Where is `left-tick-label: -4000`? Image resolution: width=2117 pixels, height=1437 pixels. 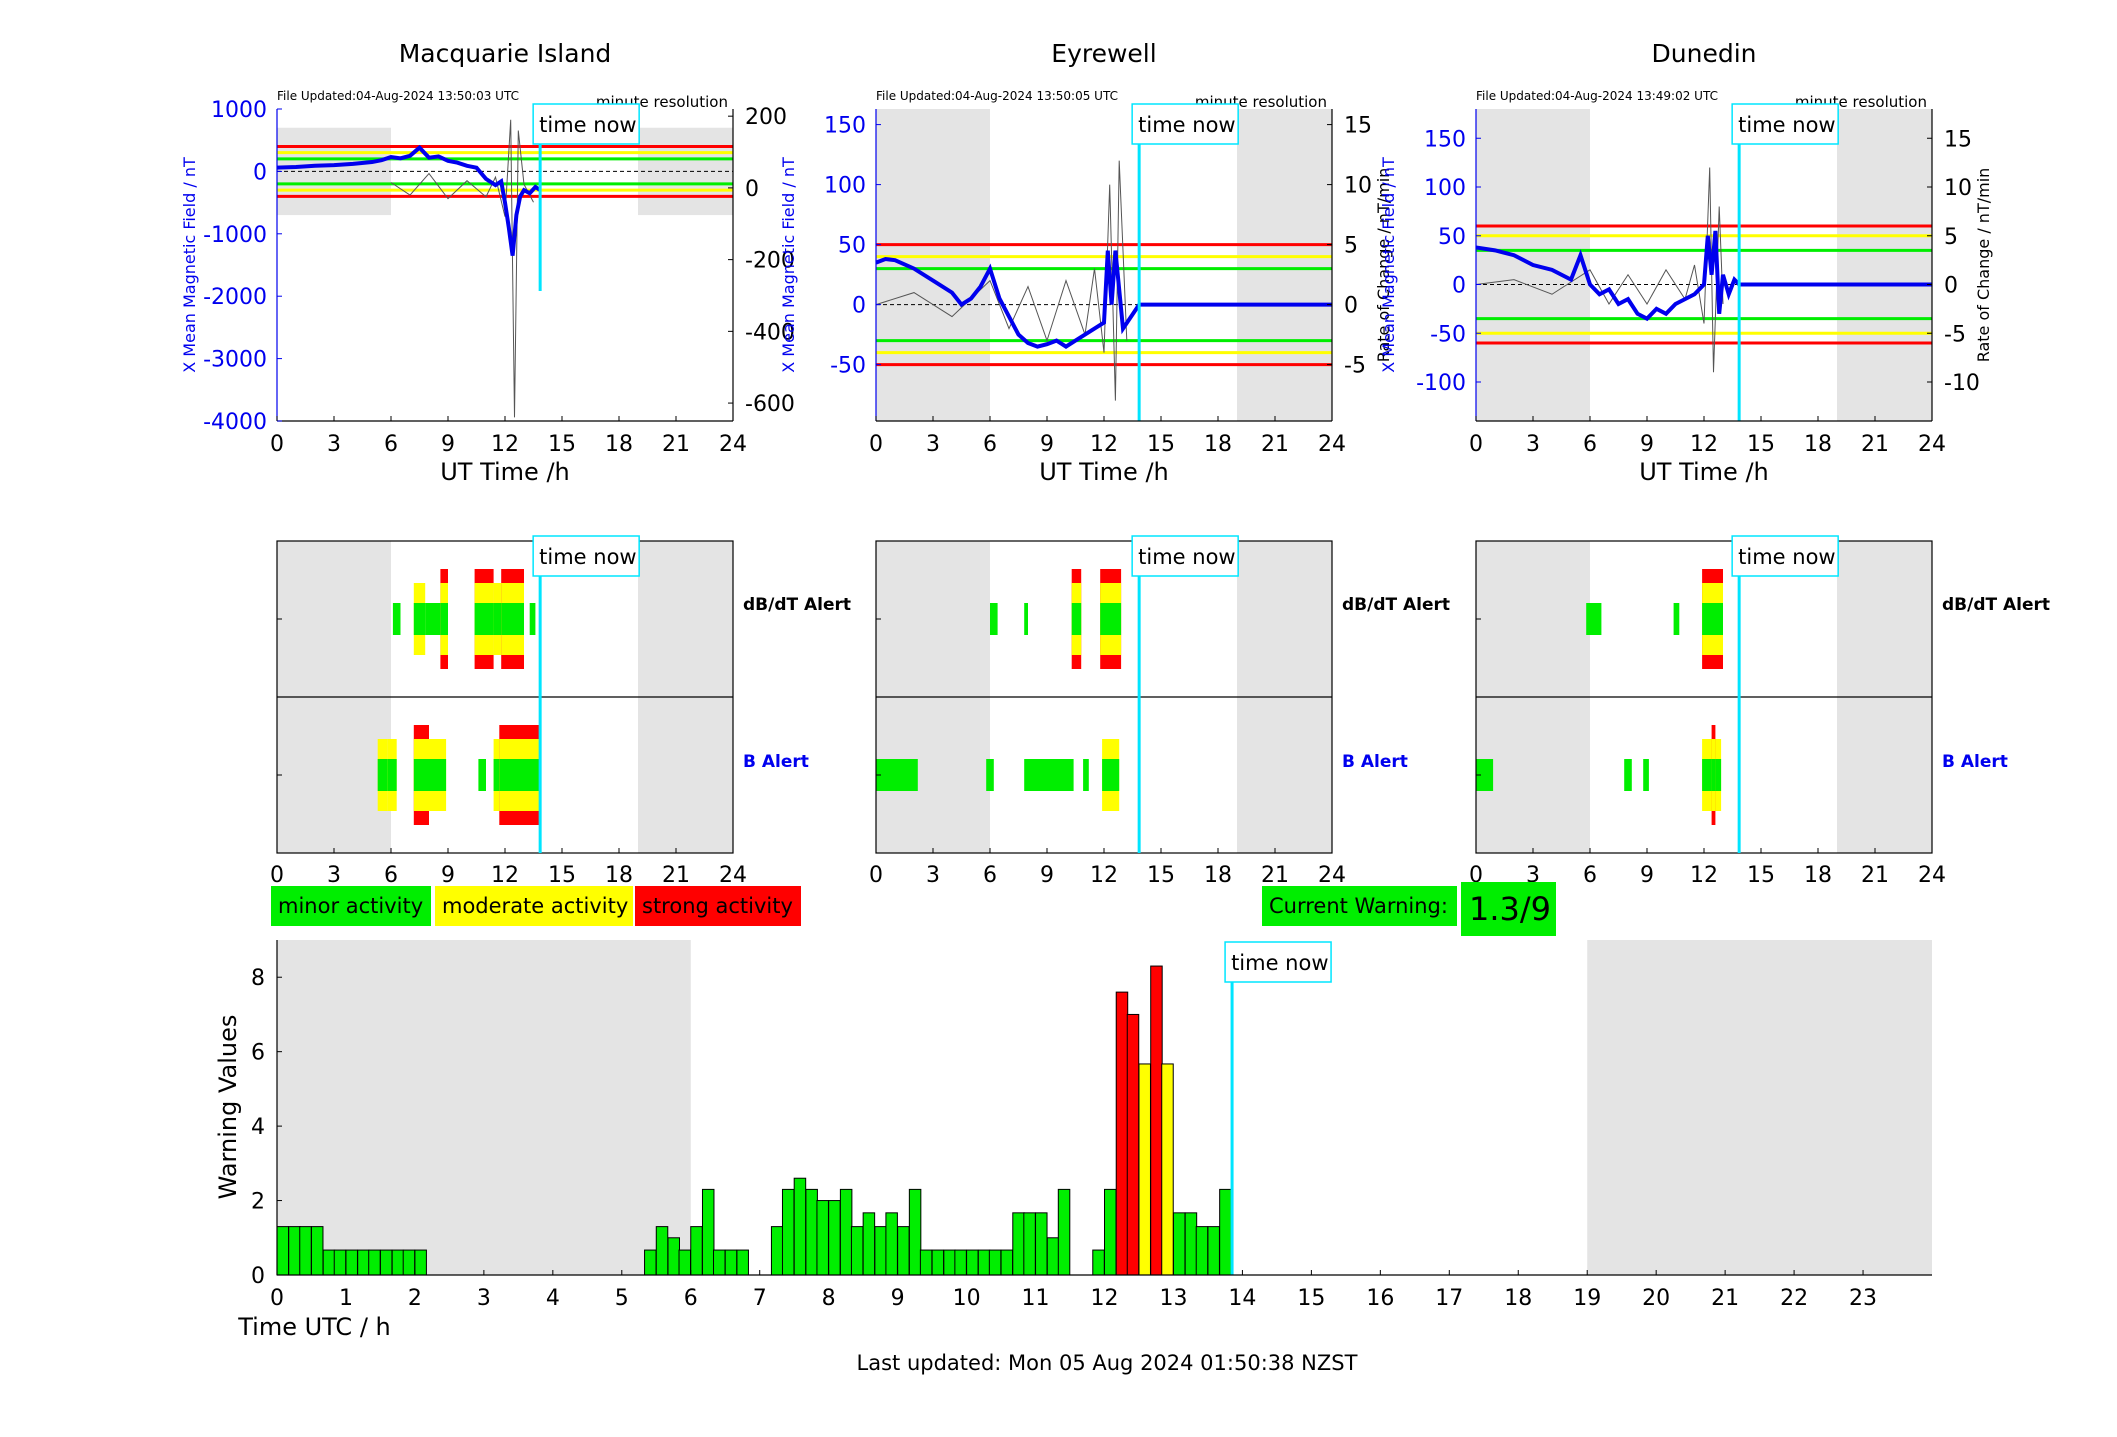
left-tick-label: -4000 is located at coordinates (235, 422).